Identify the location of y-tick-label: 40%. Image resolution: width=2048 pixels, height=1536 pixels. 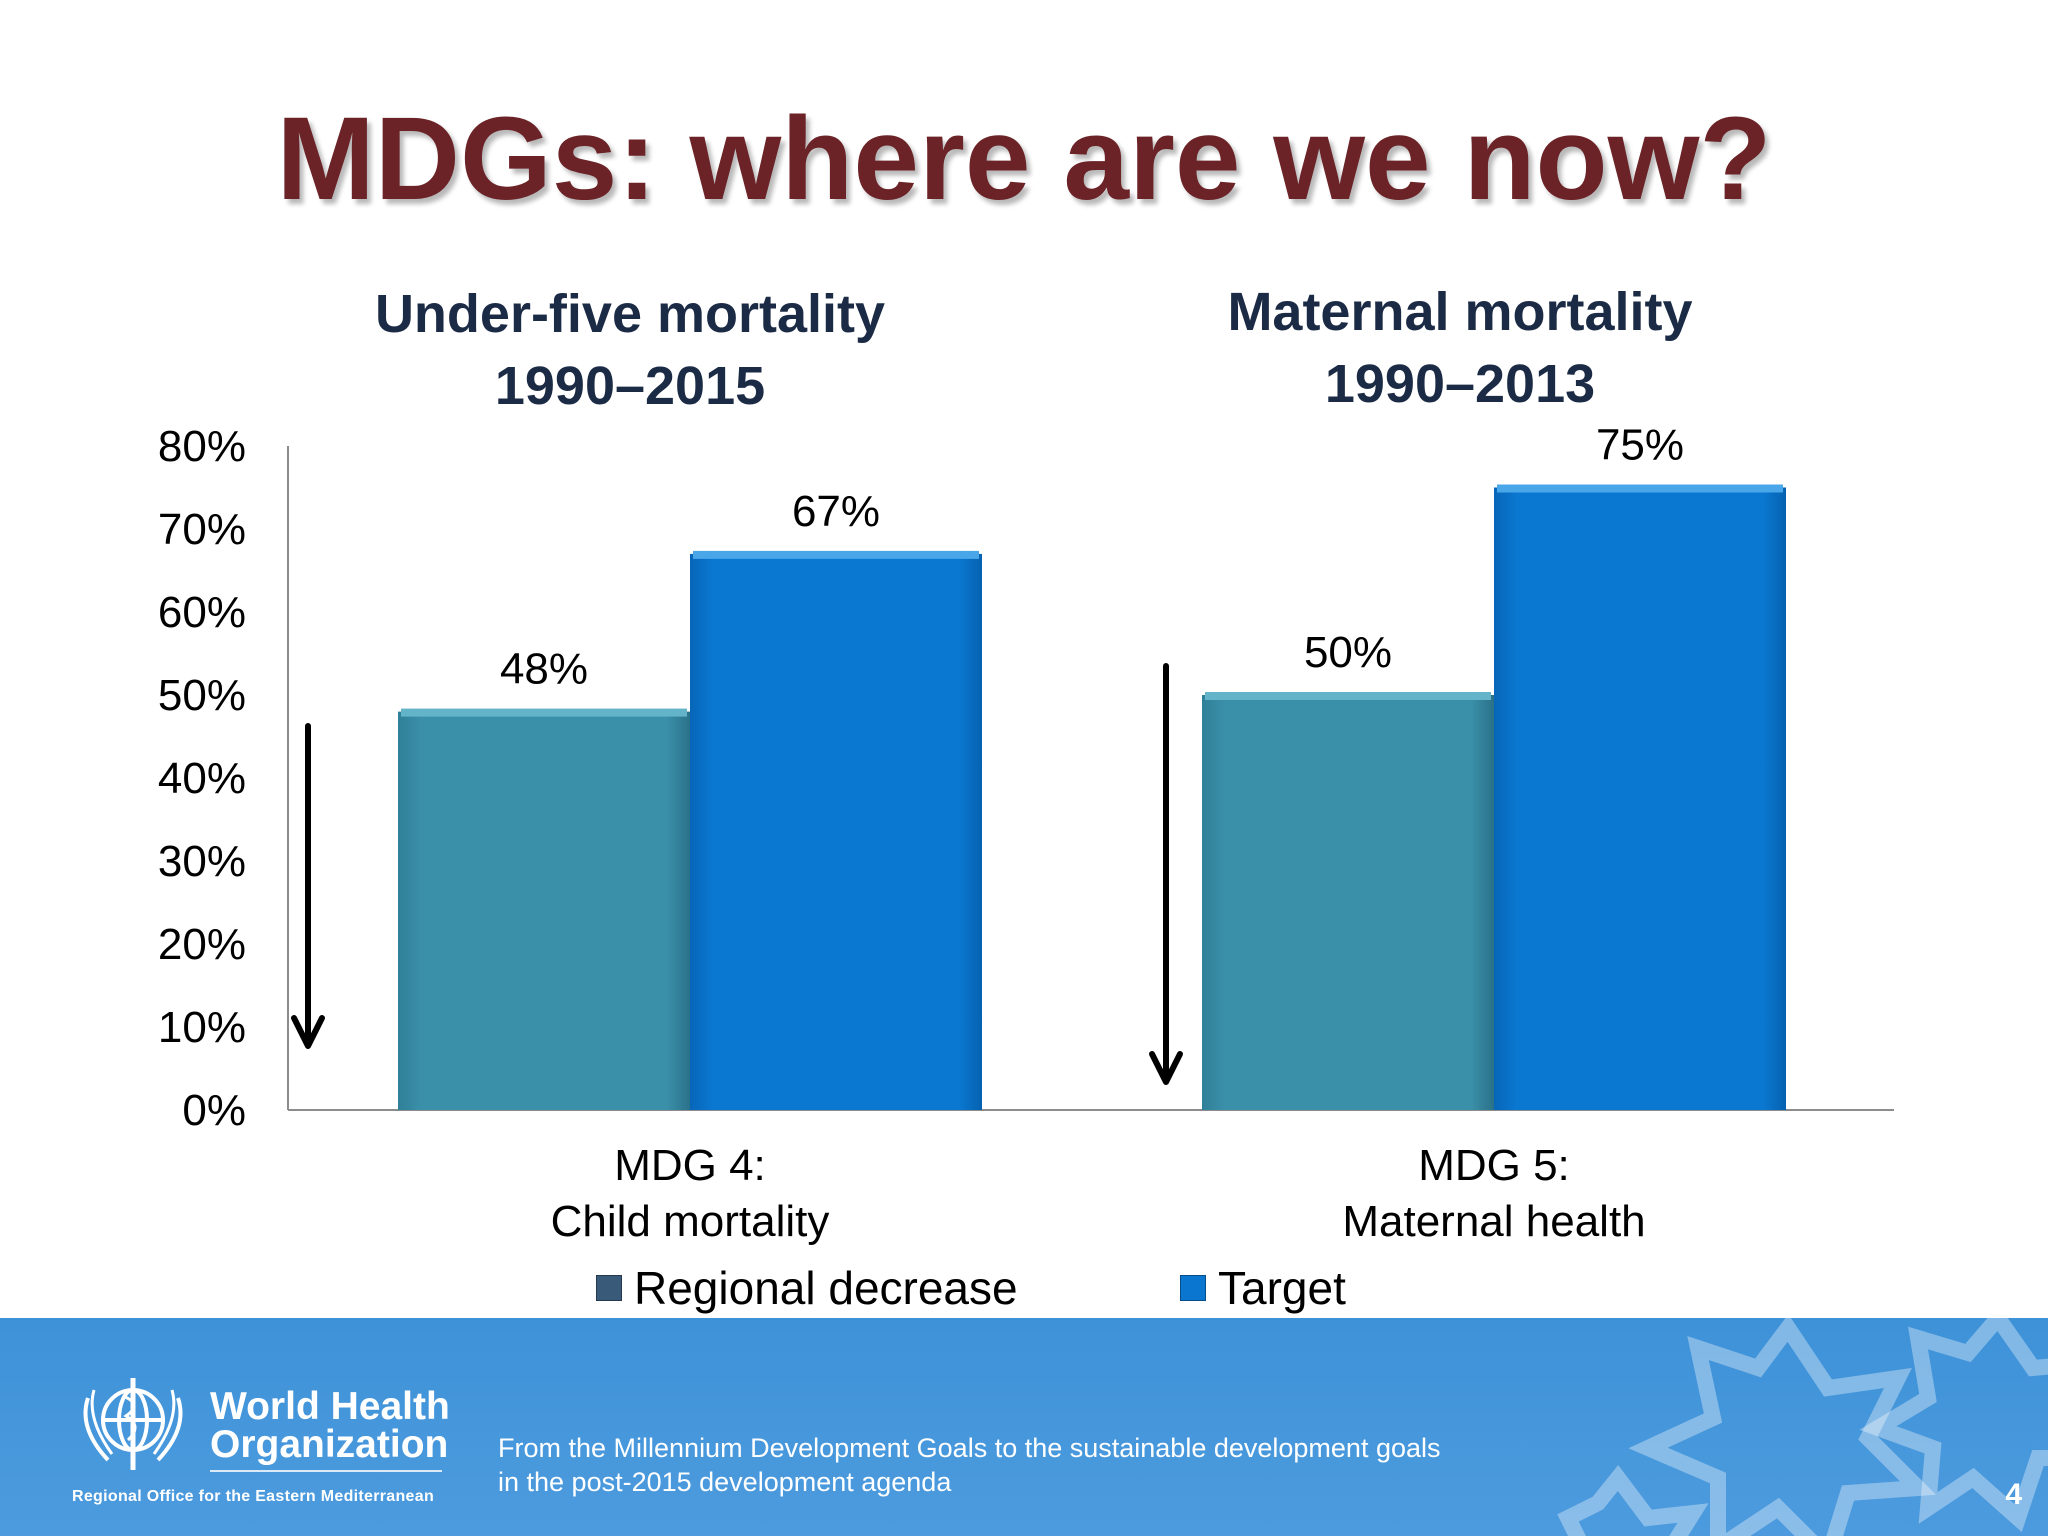
(202, 778).